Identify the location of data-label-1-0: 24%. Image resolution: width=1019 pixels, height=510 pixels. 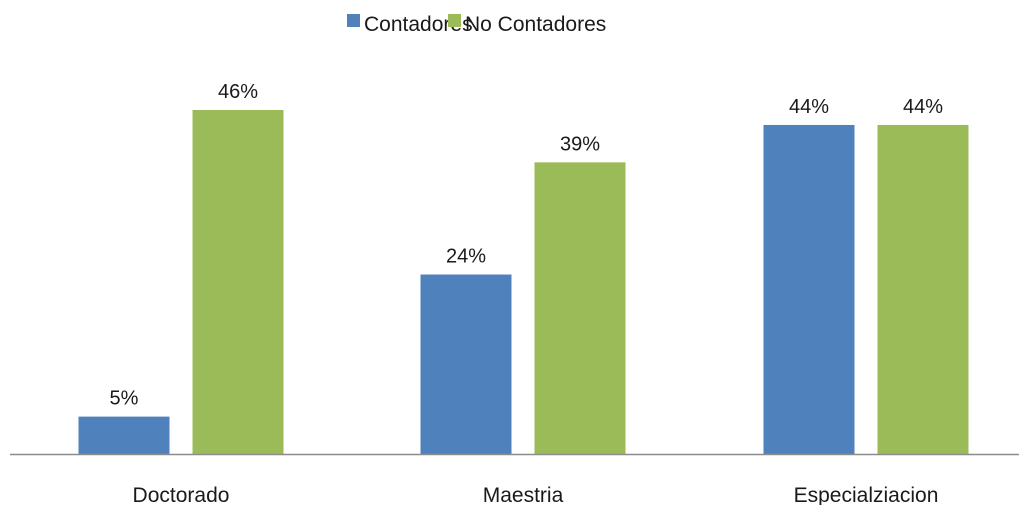
(466, 257).